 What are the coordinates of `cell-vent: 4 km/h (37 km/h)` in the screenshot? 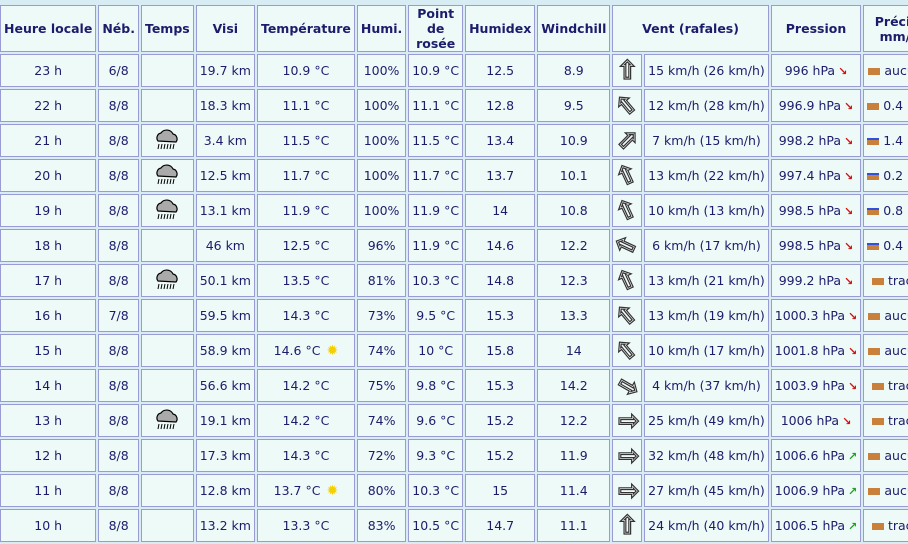 It's located at (706, 385).